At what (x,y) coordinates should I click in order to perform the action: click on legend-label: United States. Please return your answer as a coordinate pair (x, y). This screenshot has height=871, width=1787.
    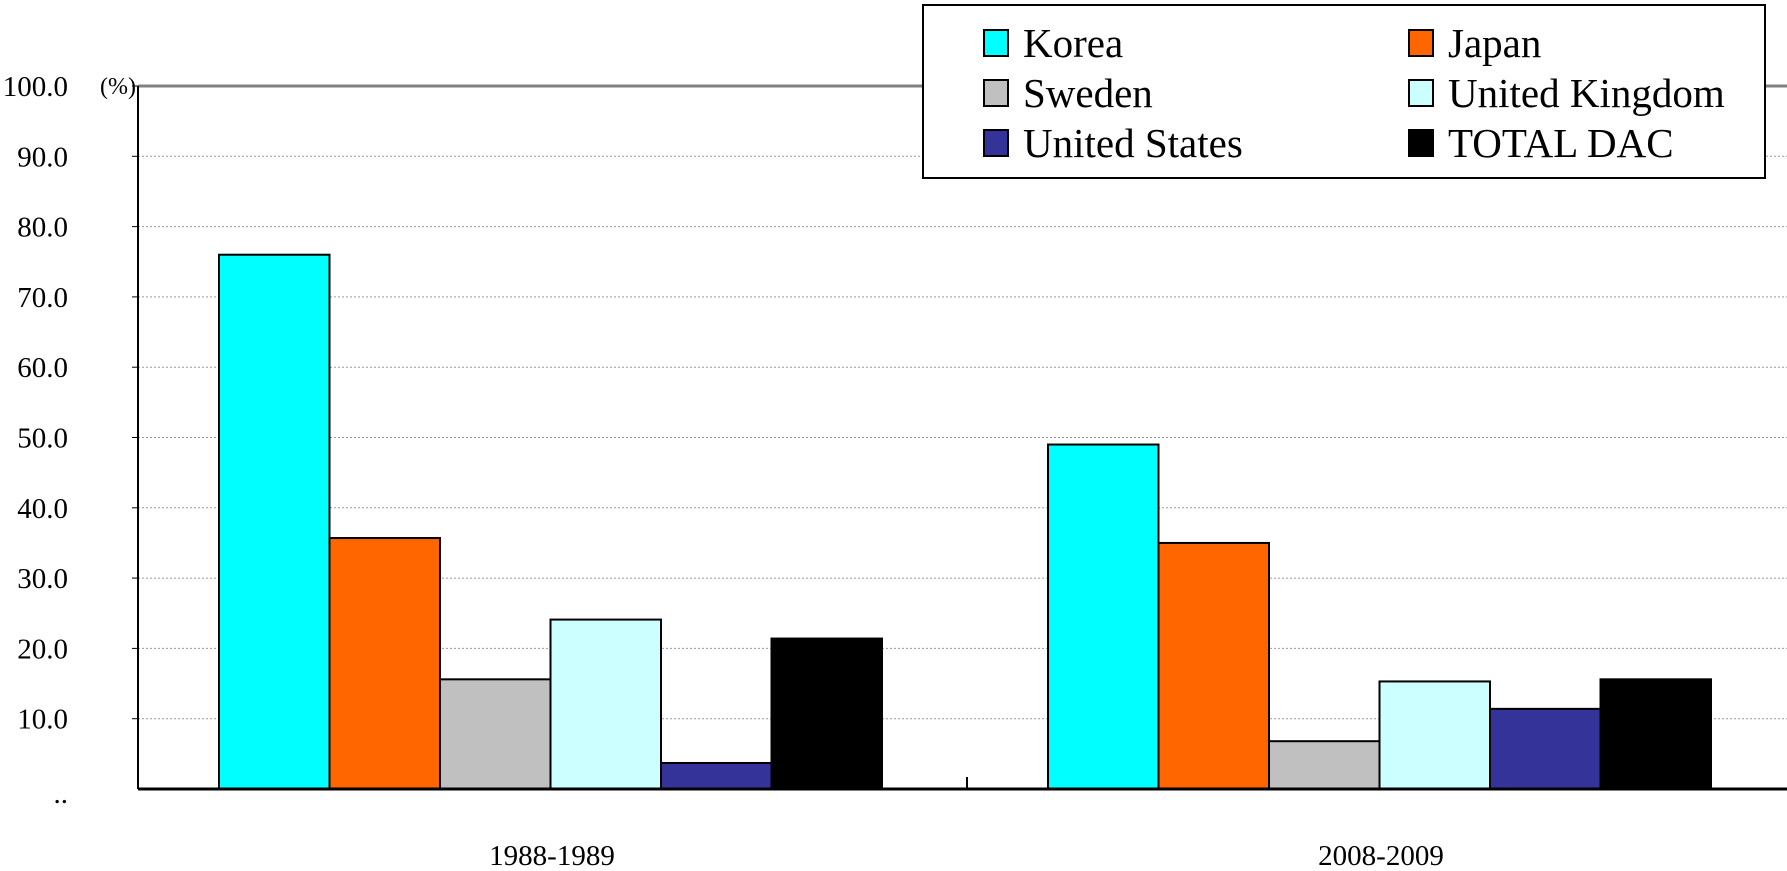
    Looking at the image, I should click on (1133, 143).